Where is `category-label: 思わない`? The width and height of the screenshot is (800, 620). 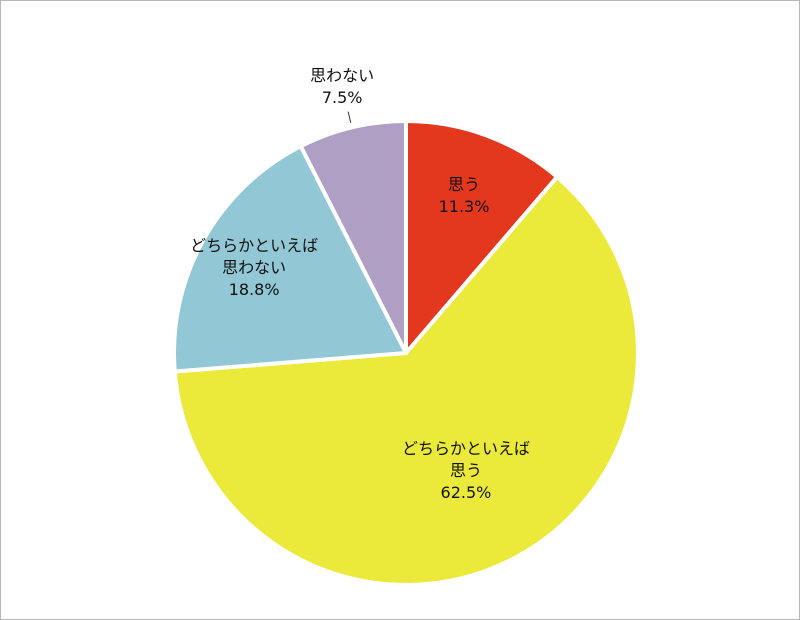 category-label: 思わない is located at coordinates (342, 75).